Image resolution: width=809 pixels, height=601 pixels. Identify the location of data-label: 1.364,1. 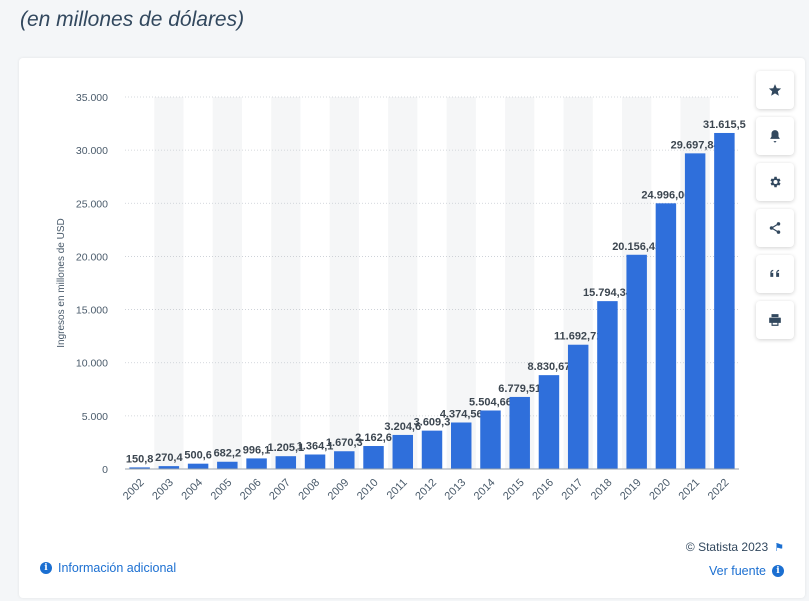
(315, 447).